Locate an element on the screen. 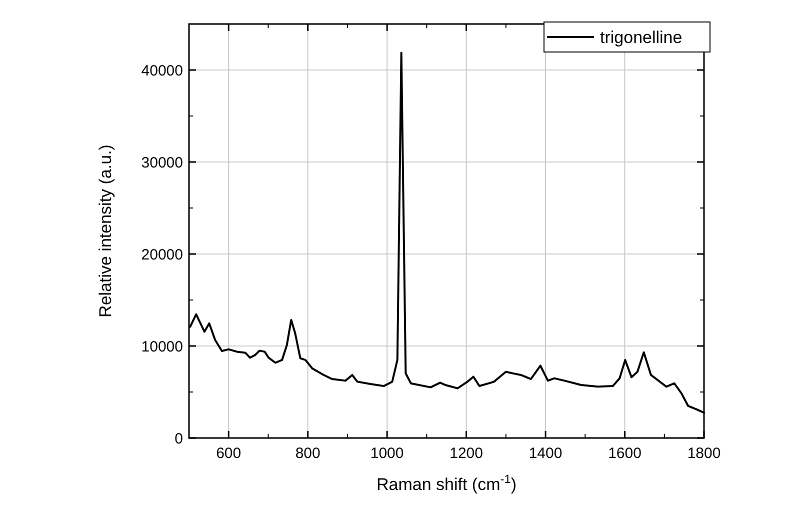  x-tick-label: 600 is located at coordinates (229, 453).